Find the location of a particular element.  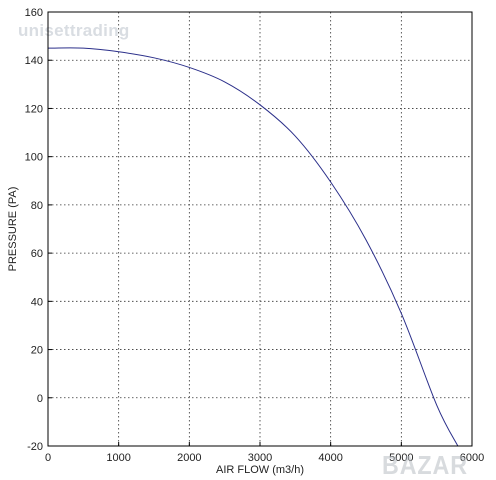

x-tick-label: 2000 is located at coordinates (189, 458).